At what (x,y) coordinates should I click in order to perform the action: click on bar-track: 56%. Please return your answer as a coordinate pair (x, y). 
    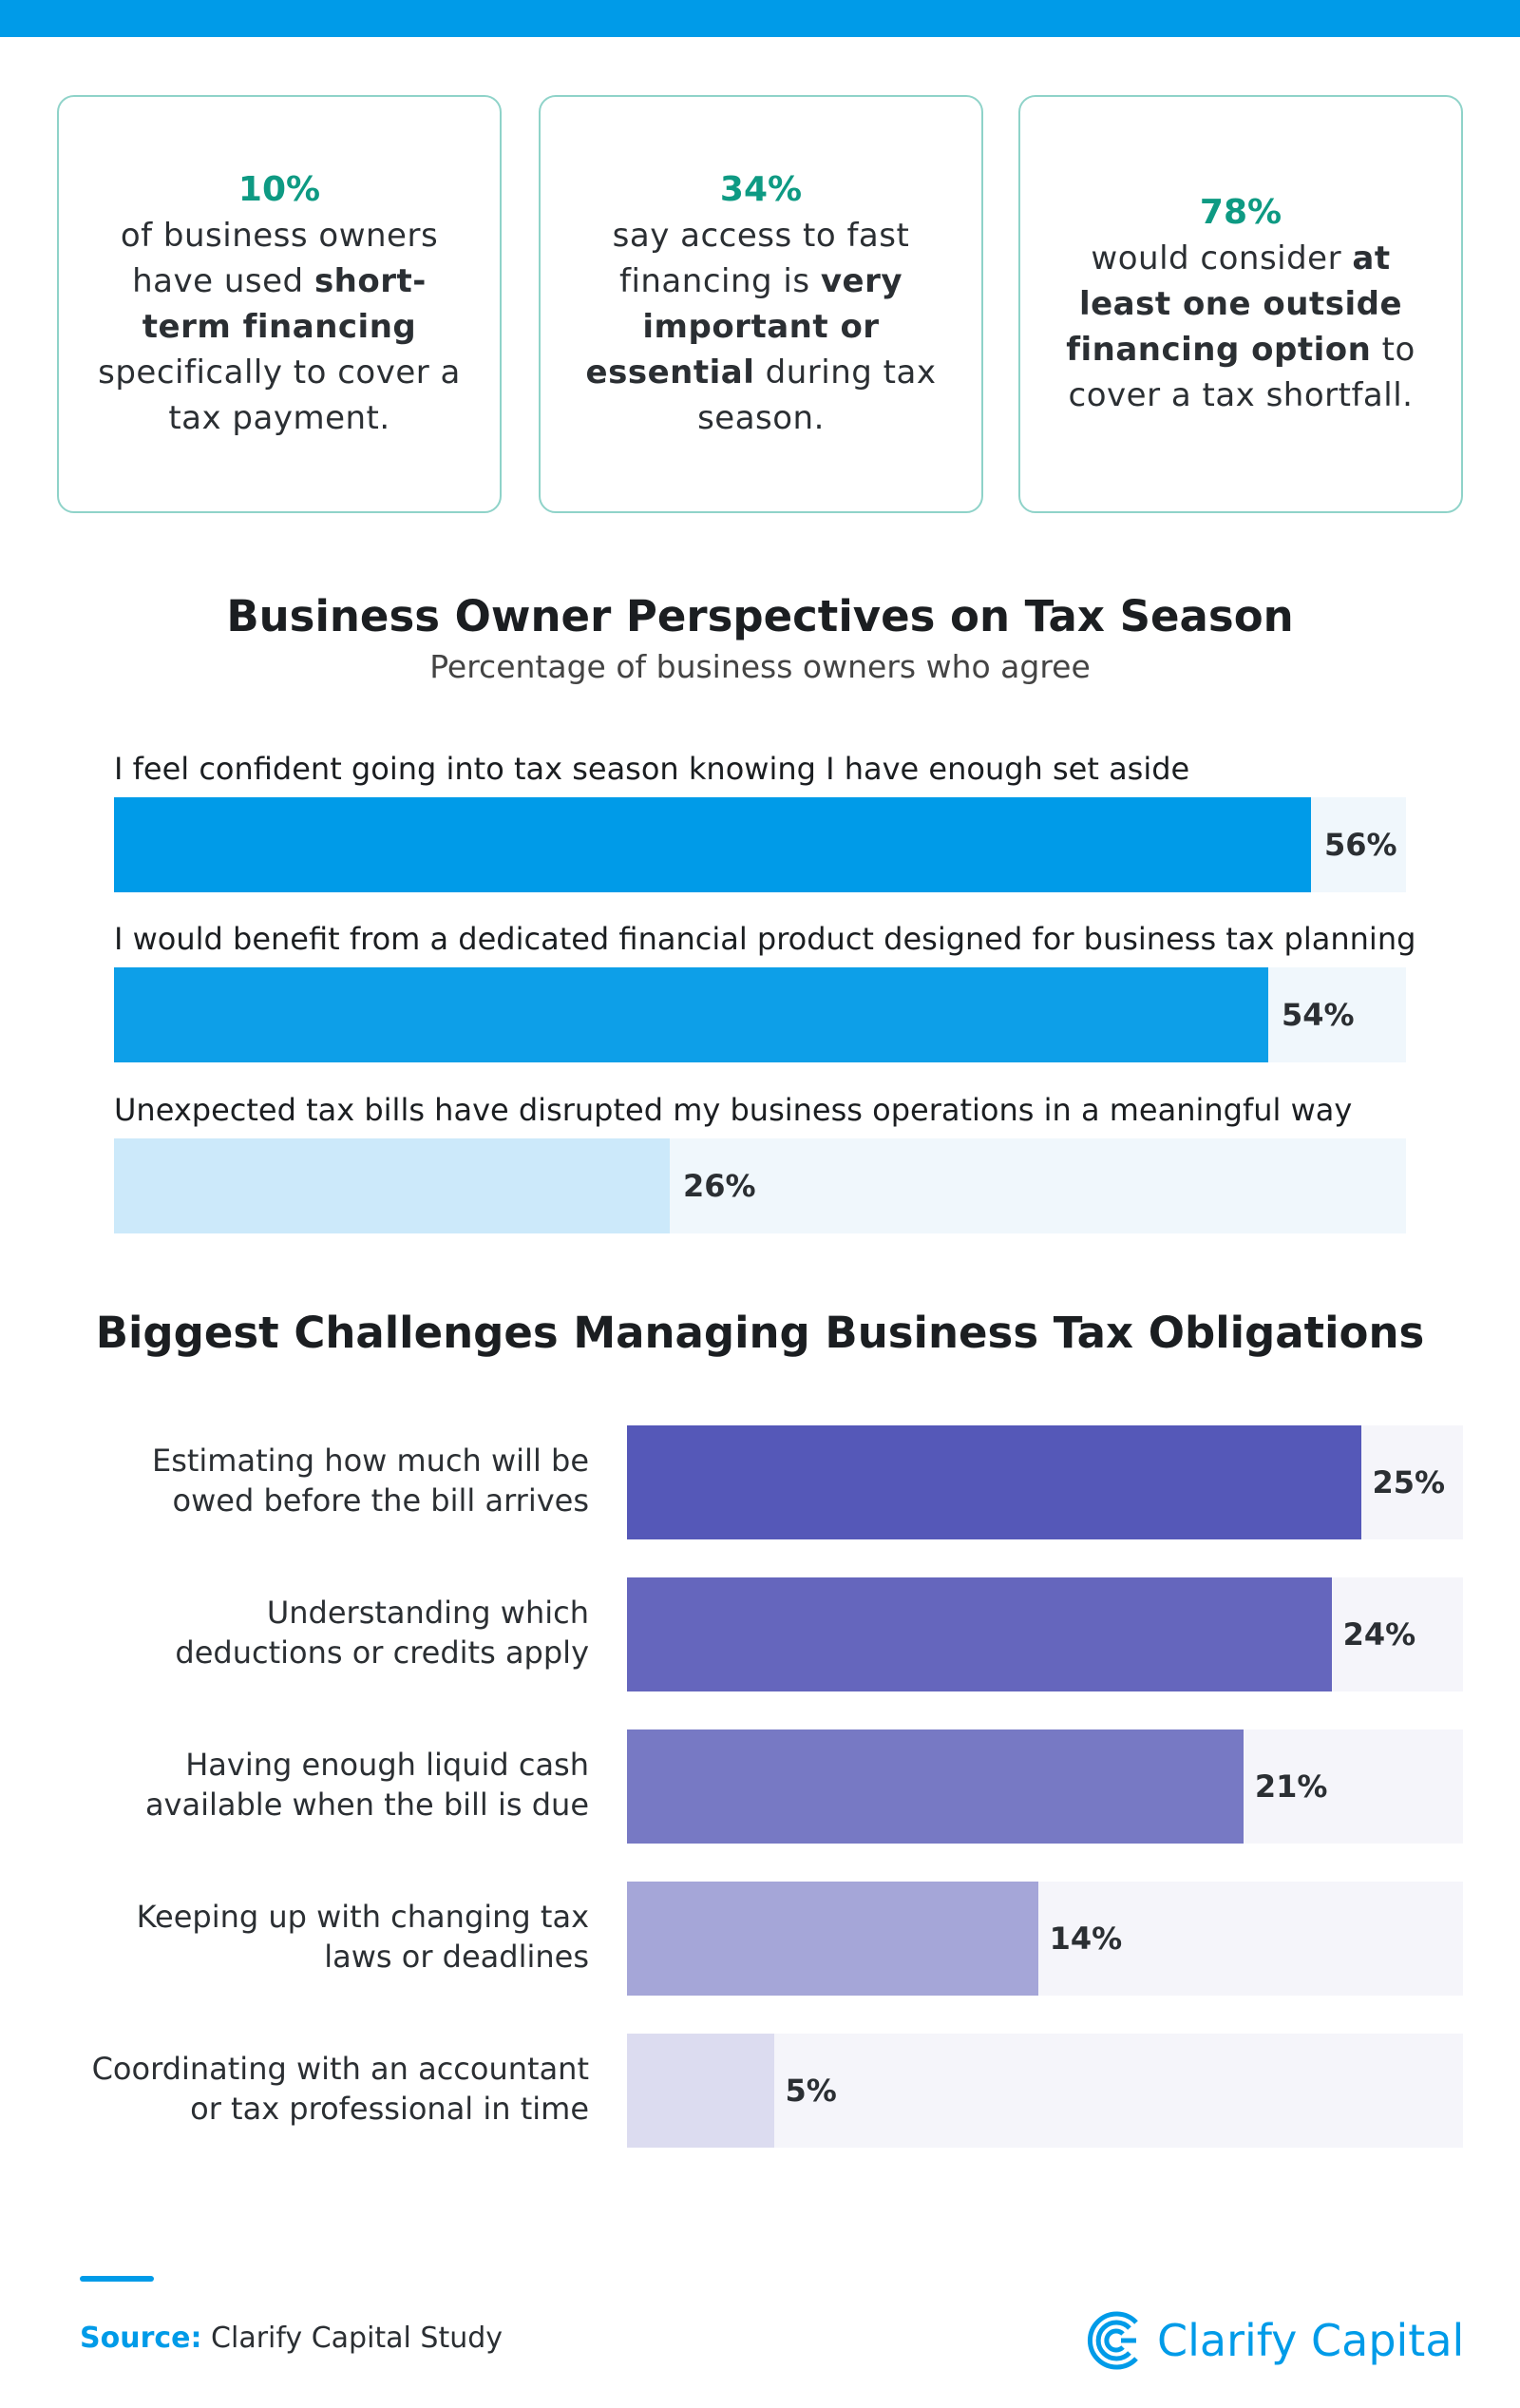
    Looking at the image, I should click on (760, 844).